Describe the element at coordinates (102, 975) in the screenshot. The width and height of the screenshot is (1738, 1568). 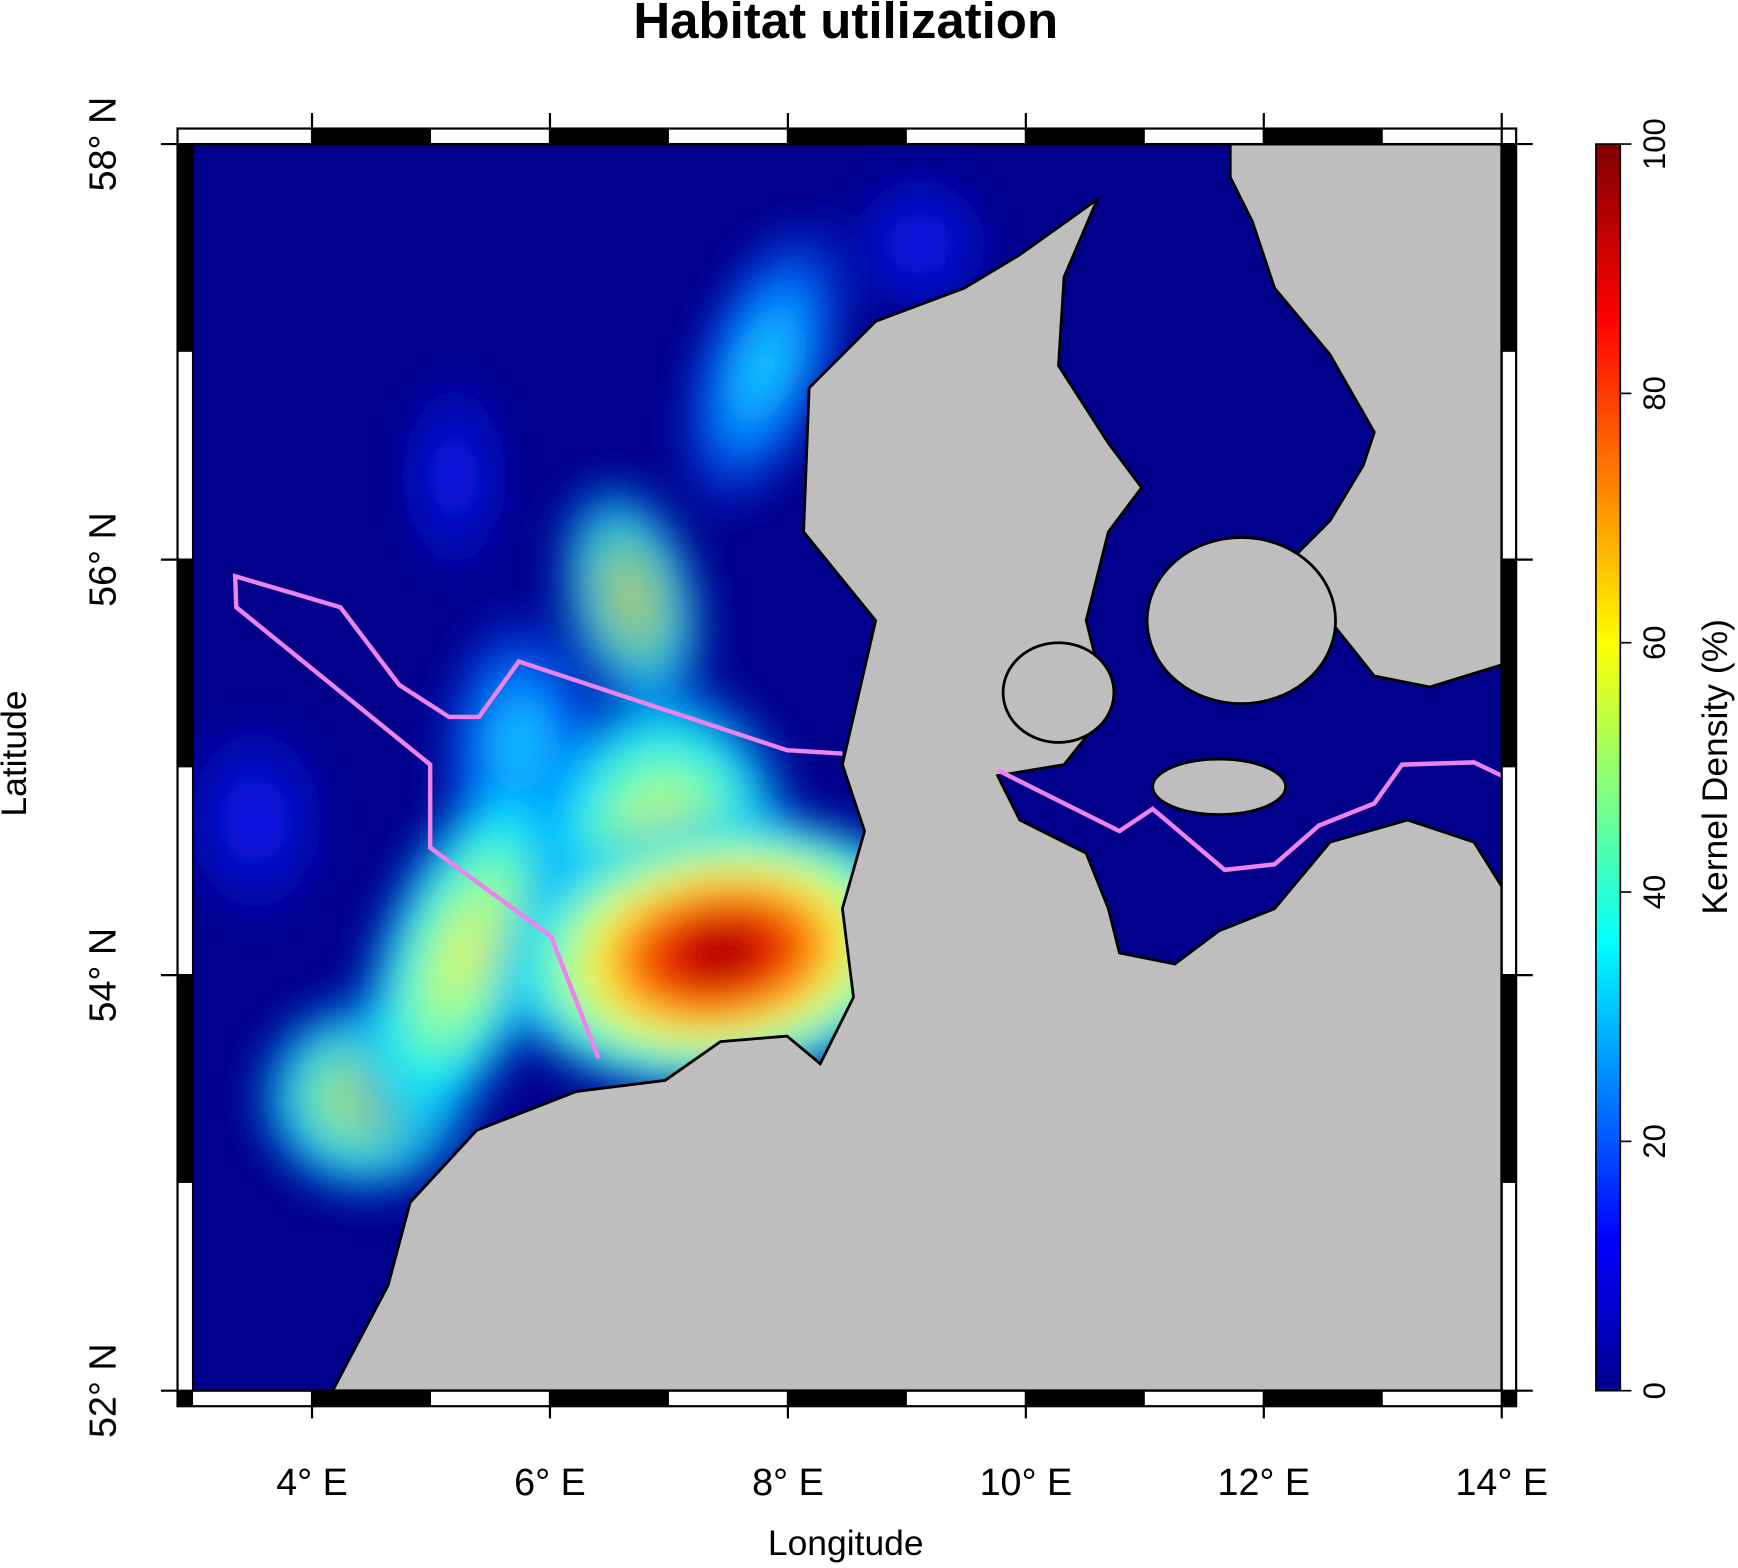
I see `y-tick-label: 54° N` at that location.